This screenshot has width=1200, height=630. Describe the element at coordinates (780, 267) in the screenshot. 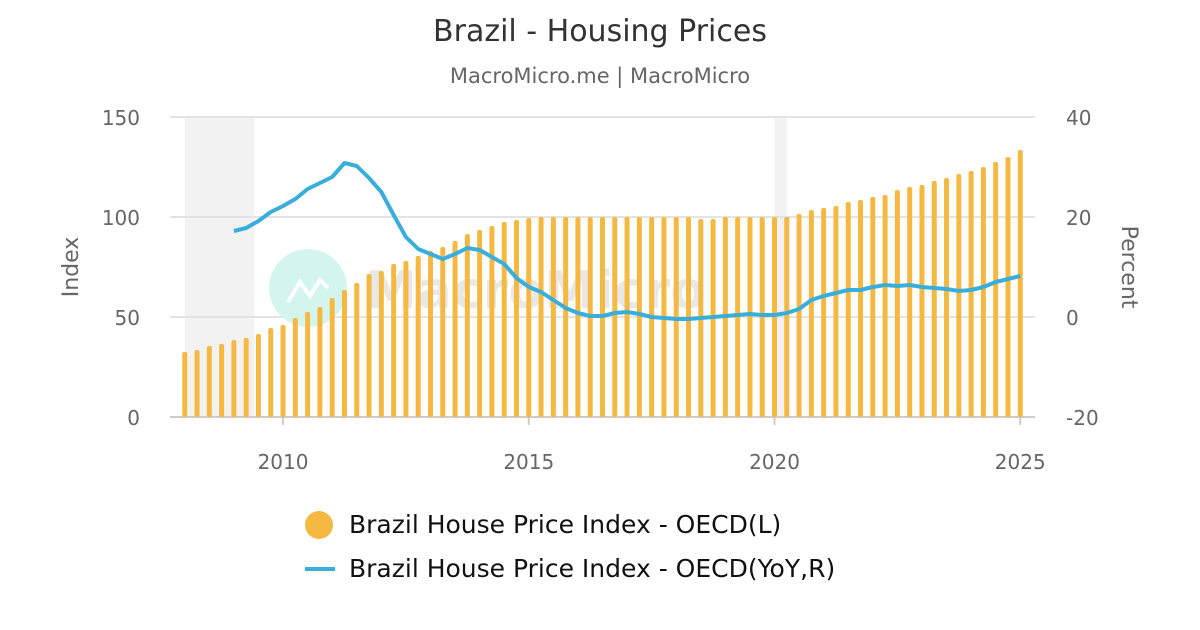

I see `recession-shade` at that location.